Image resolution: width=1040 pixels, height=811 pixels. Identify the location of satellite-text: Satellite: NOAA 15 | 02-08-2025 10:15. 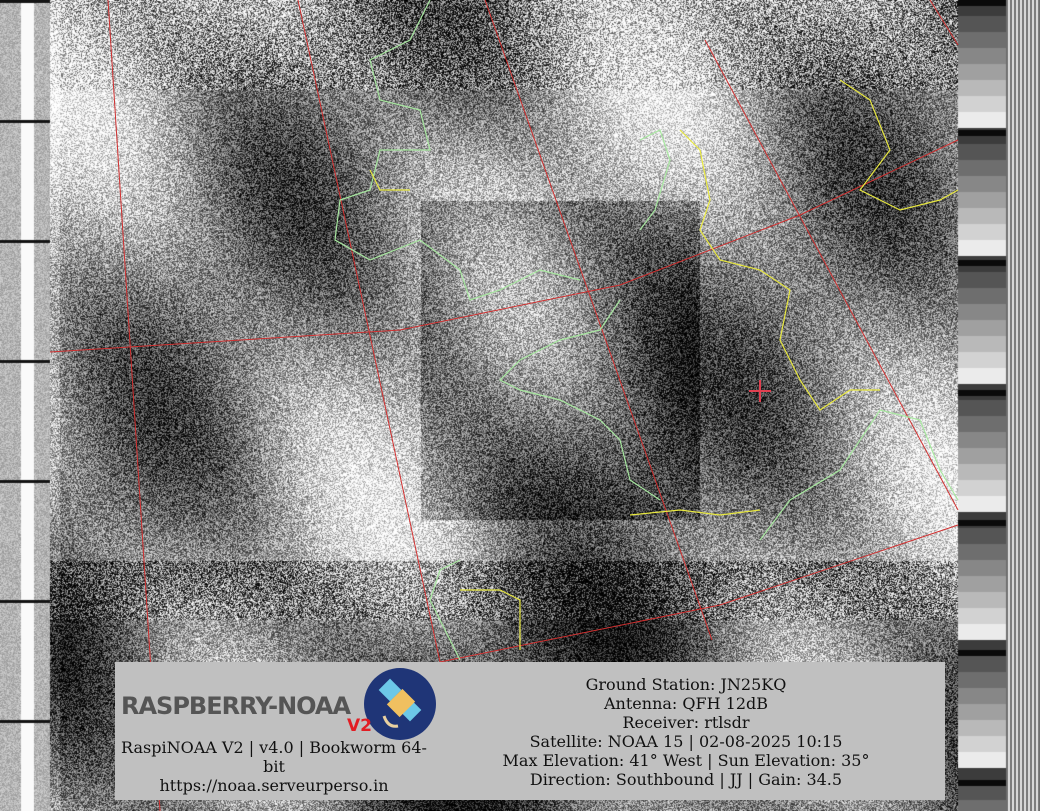
(686, 741).